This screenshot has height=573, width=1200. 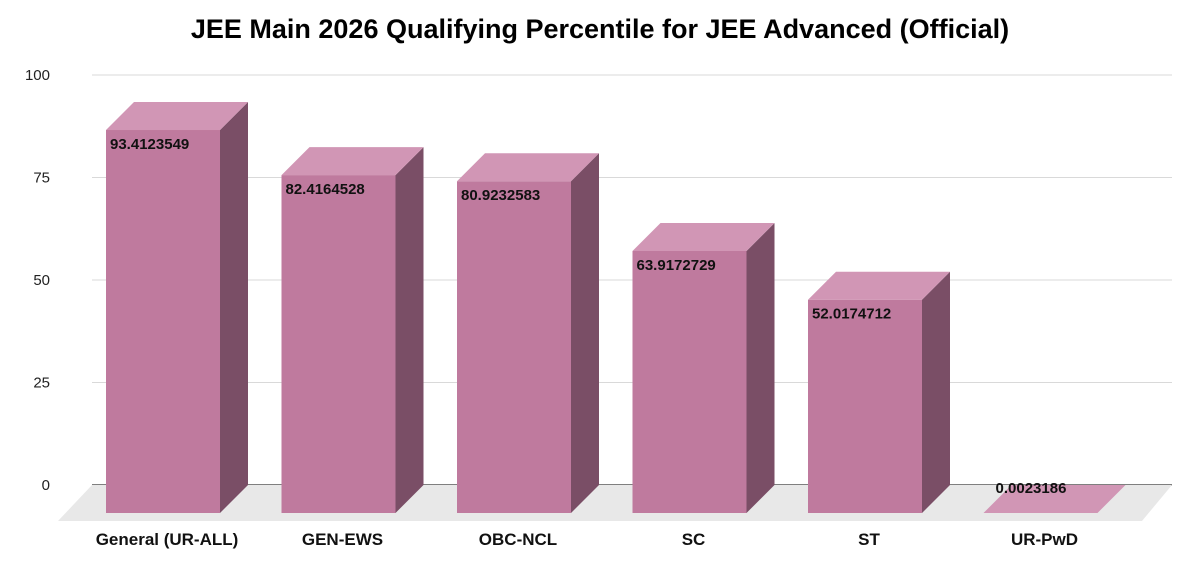 I want to click on bar-4: 63.9172729, so click(x=703, y=367).